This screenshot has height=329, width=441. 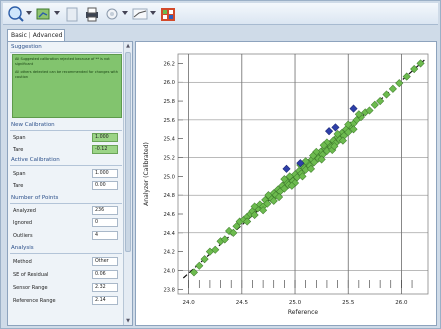 I want to click on field-label: Reference Range, so click(x=34, y=301).